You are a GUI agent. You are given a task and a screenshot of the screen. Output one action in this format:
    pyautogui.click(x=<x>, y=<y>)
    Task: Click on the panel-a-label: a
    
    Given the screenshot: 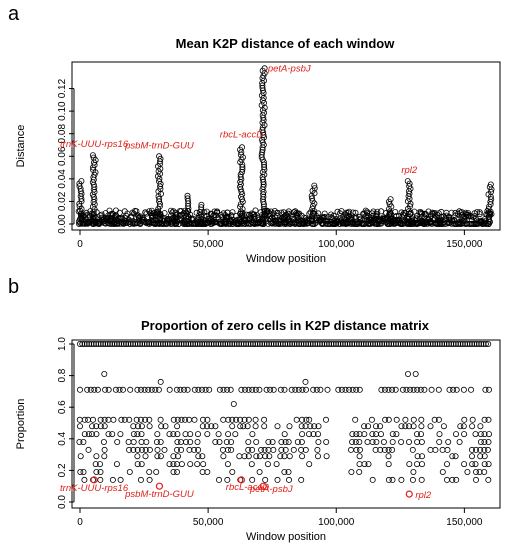 What is the action you would take?
    pyautogui.click(x=14, y=14)
    